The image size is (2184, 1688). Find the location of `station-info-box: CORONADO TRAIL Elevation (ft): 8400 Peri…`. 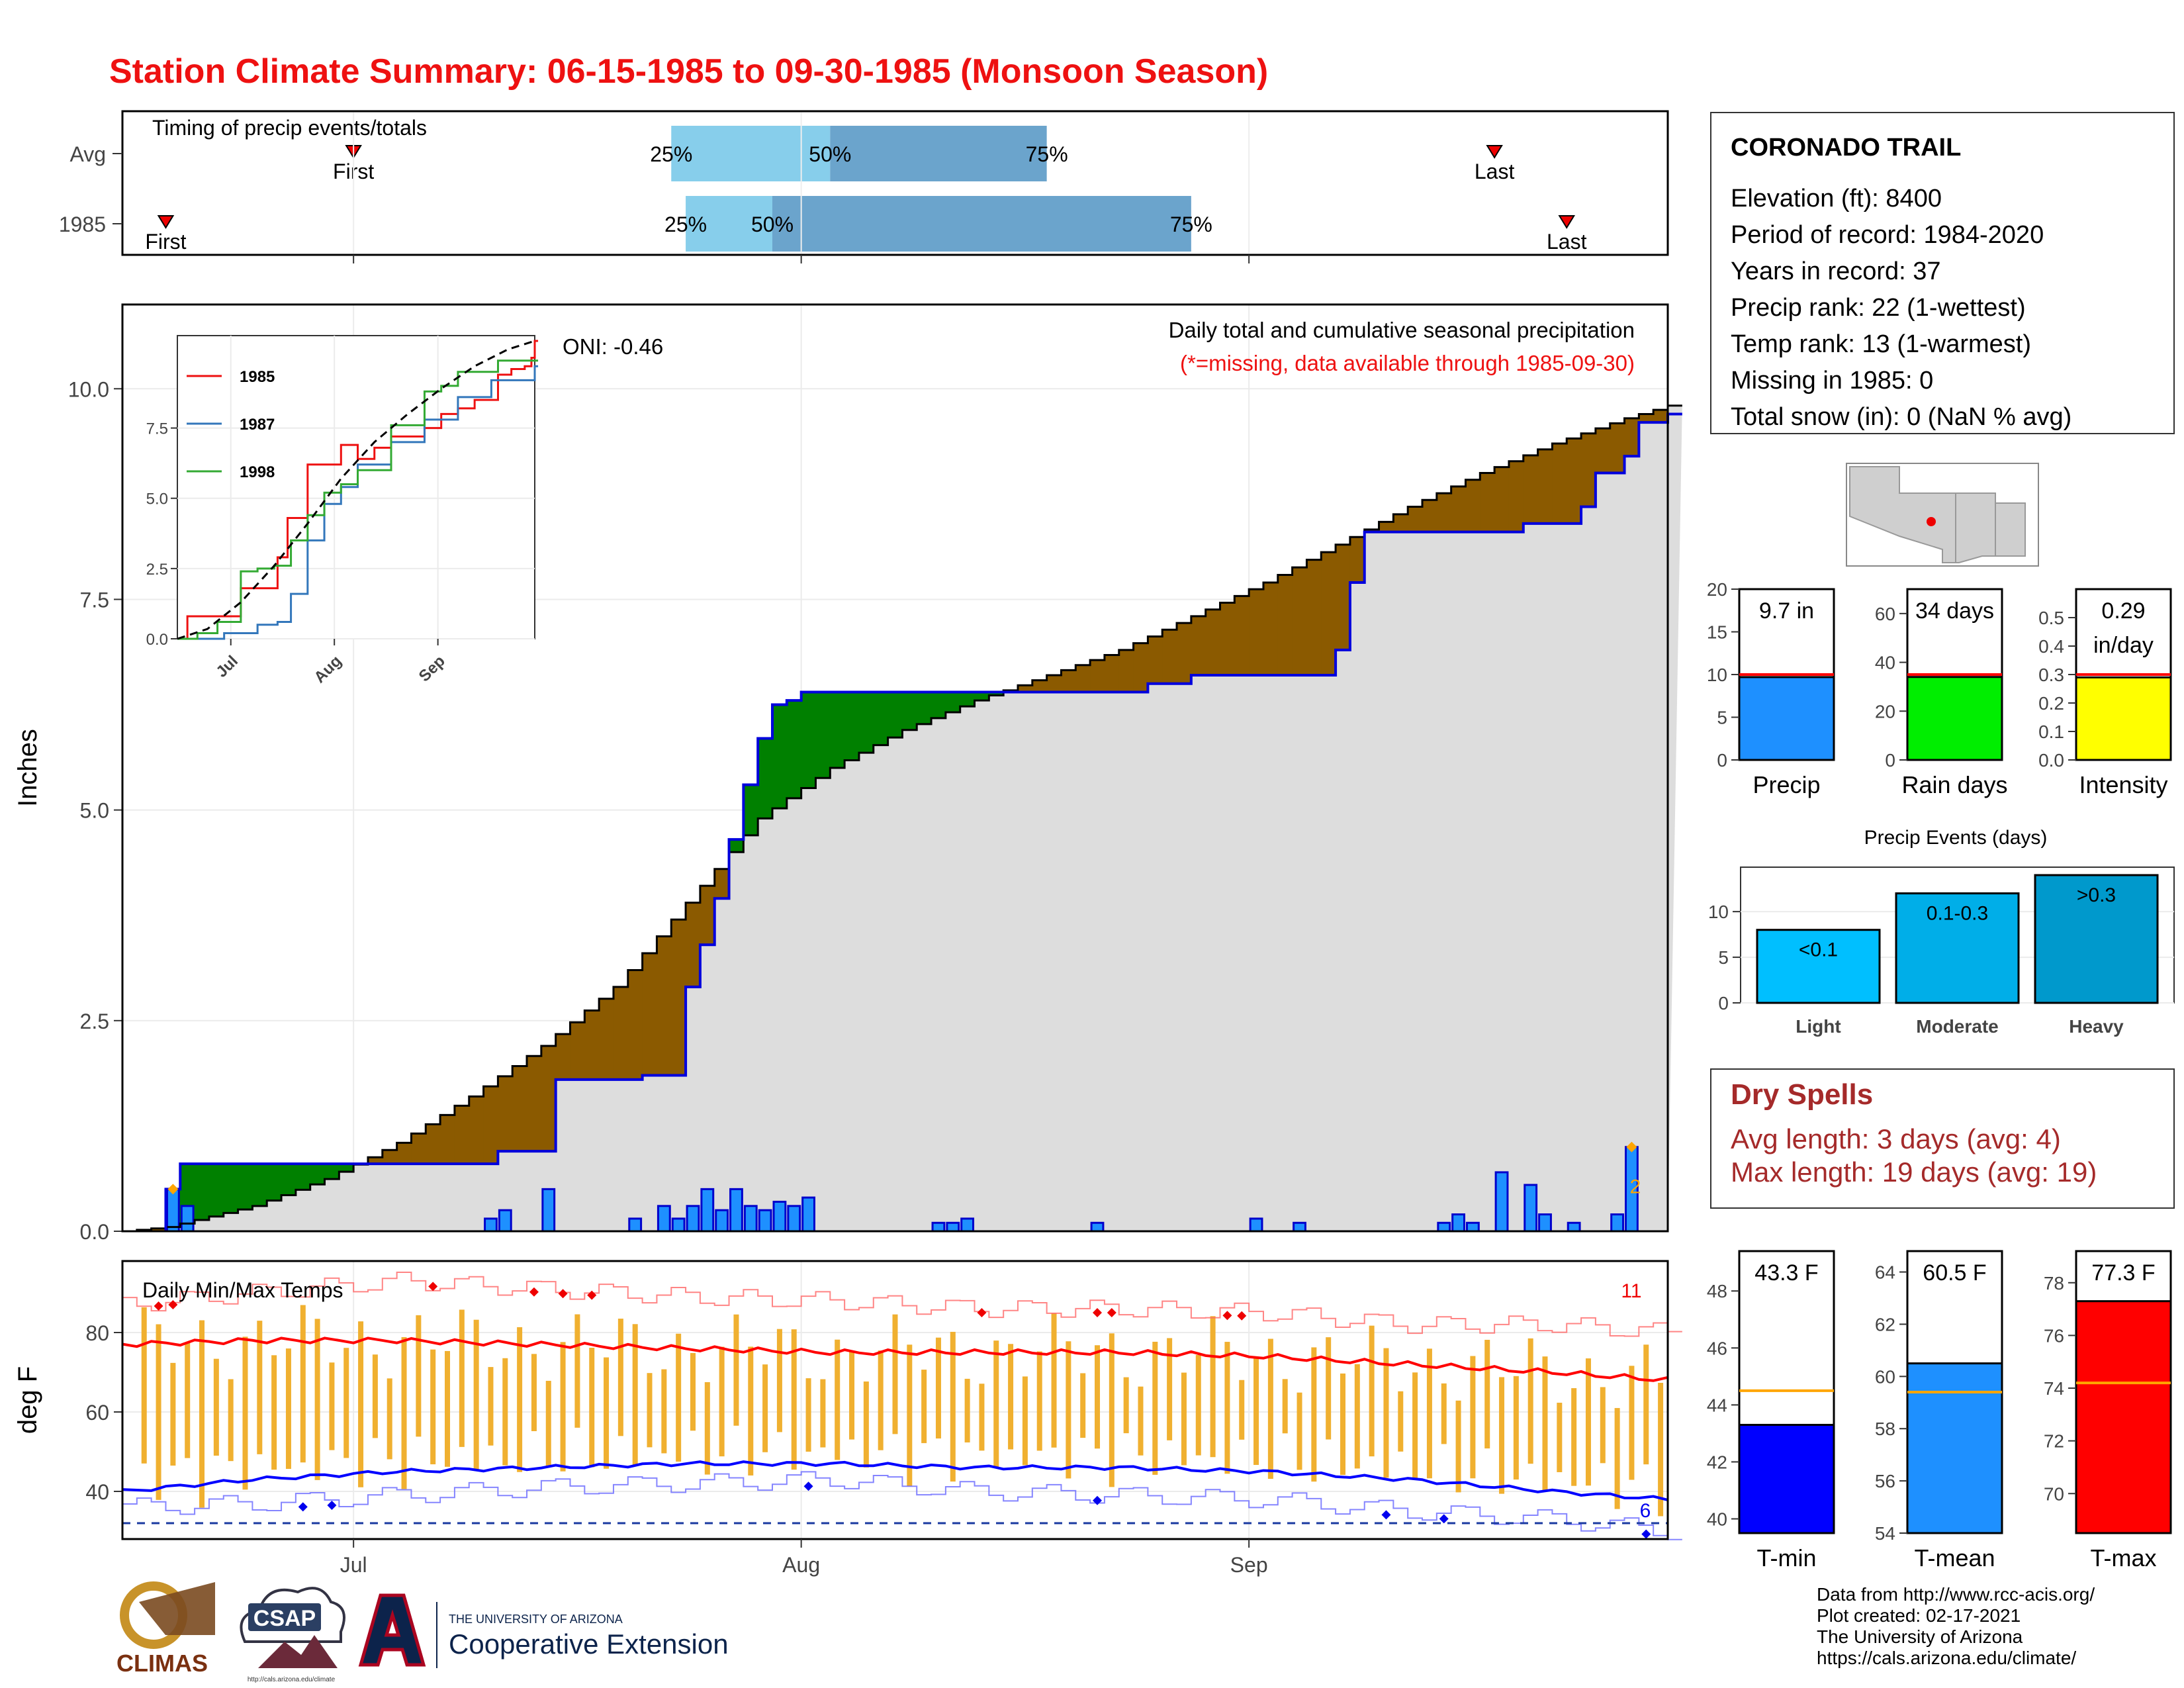

station-info-box: CORONADO TRAIL Elevation (ft): 8400 Peri… is located at coordinates (1942, 273).